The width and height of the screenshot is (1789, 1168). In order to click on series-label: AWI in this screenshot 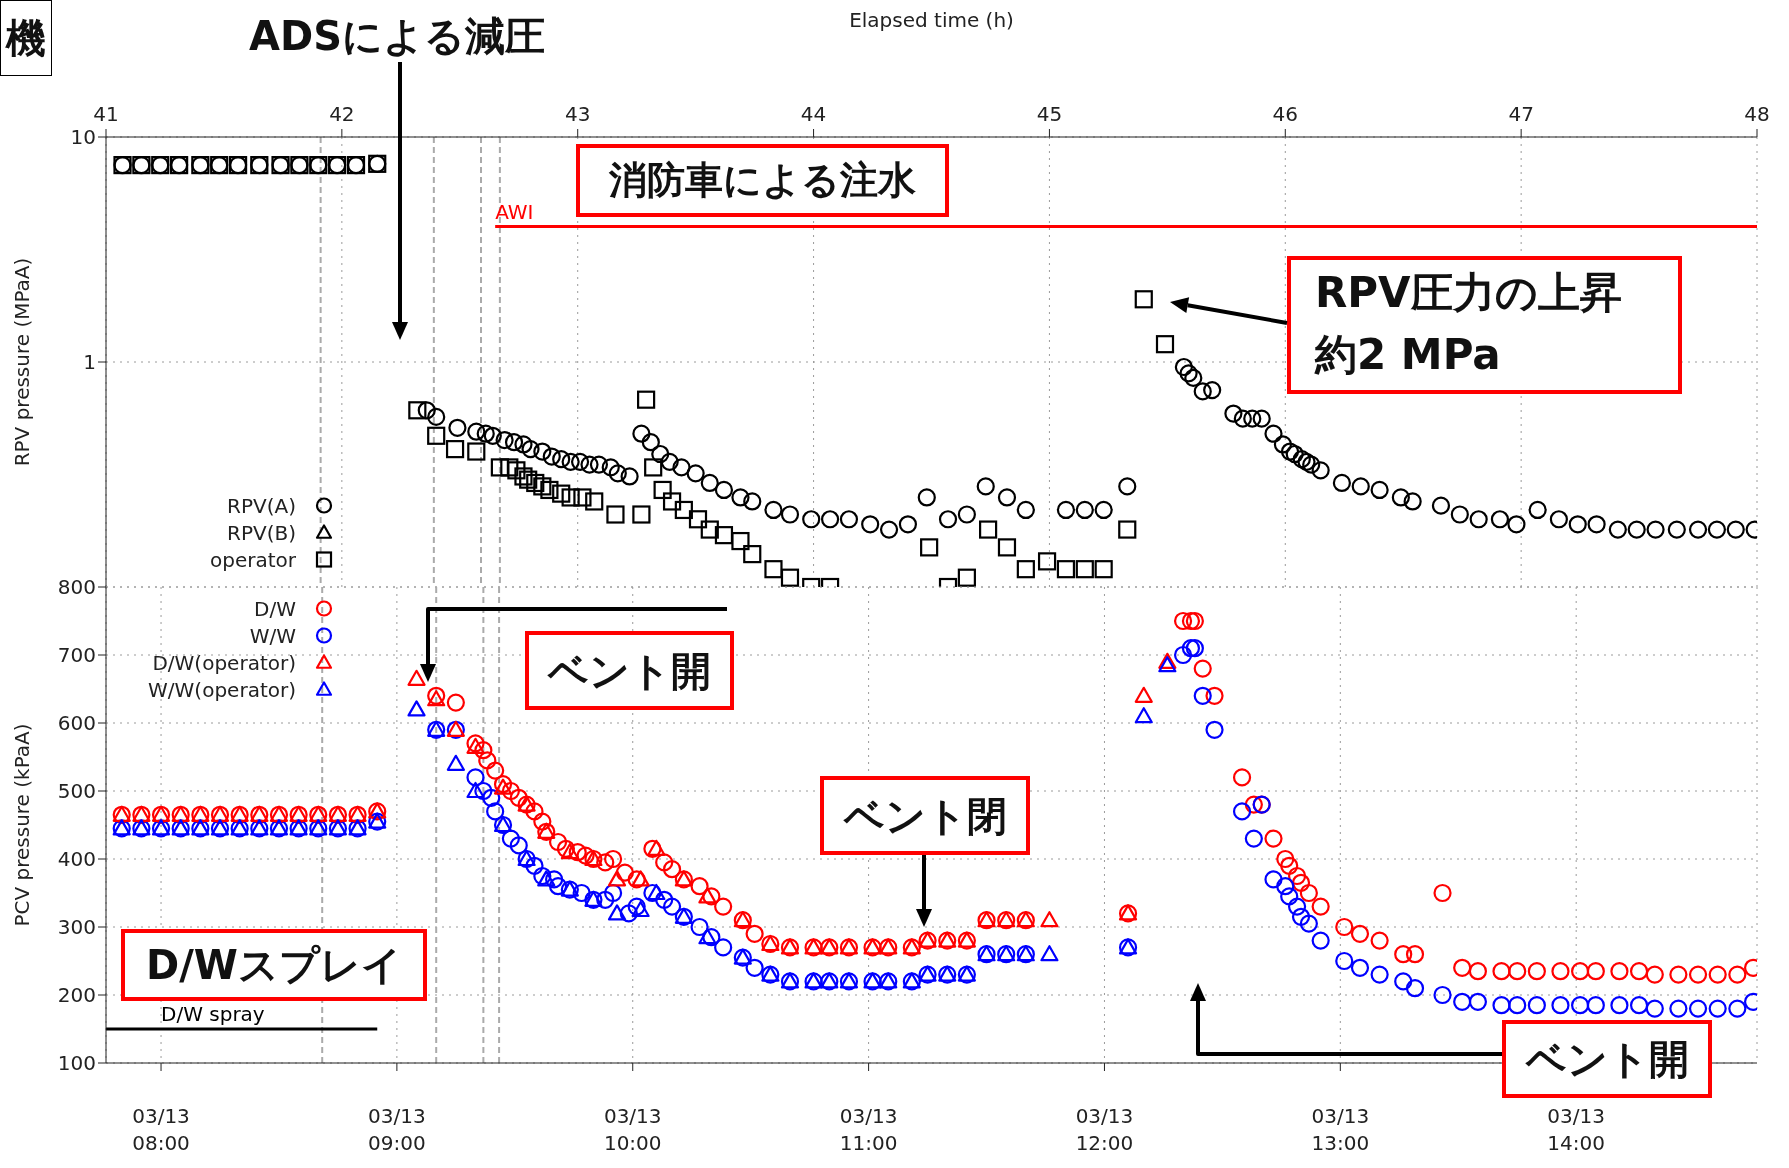, I will do `click(514, 211)`.